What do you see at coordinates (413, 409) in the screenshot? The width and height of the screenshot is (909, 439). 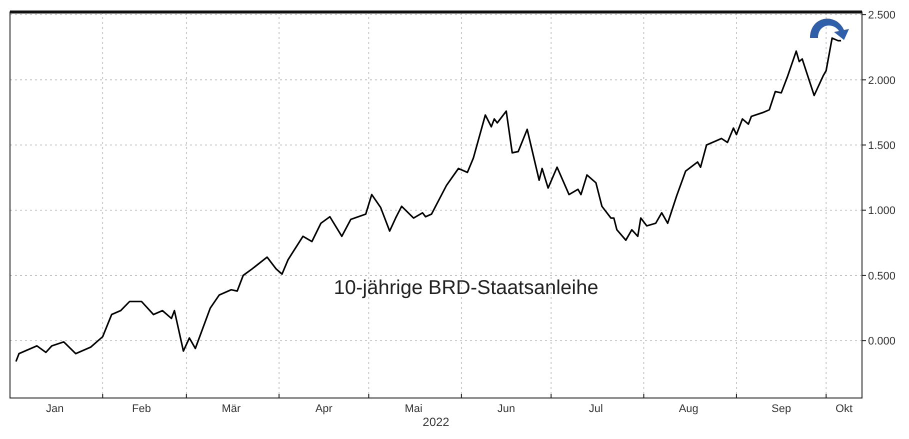 I see `x-tick-label: Mai` at bounding box center [413, 409].